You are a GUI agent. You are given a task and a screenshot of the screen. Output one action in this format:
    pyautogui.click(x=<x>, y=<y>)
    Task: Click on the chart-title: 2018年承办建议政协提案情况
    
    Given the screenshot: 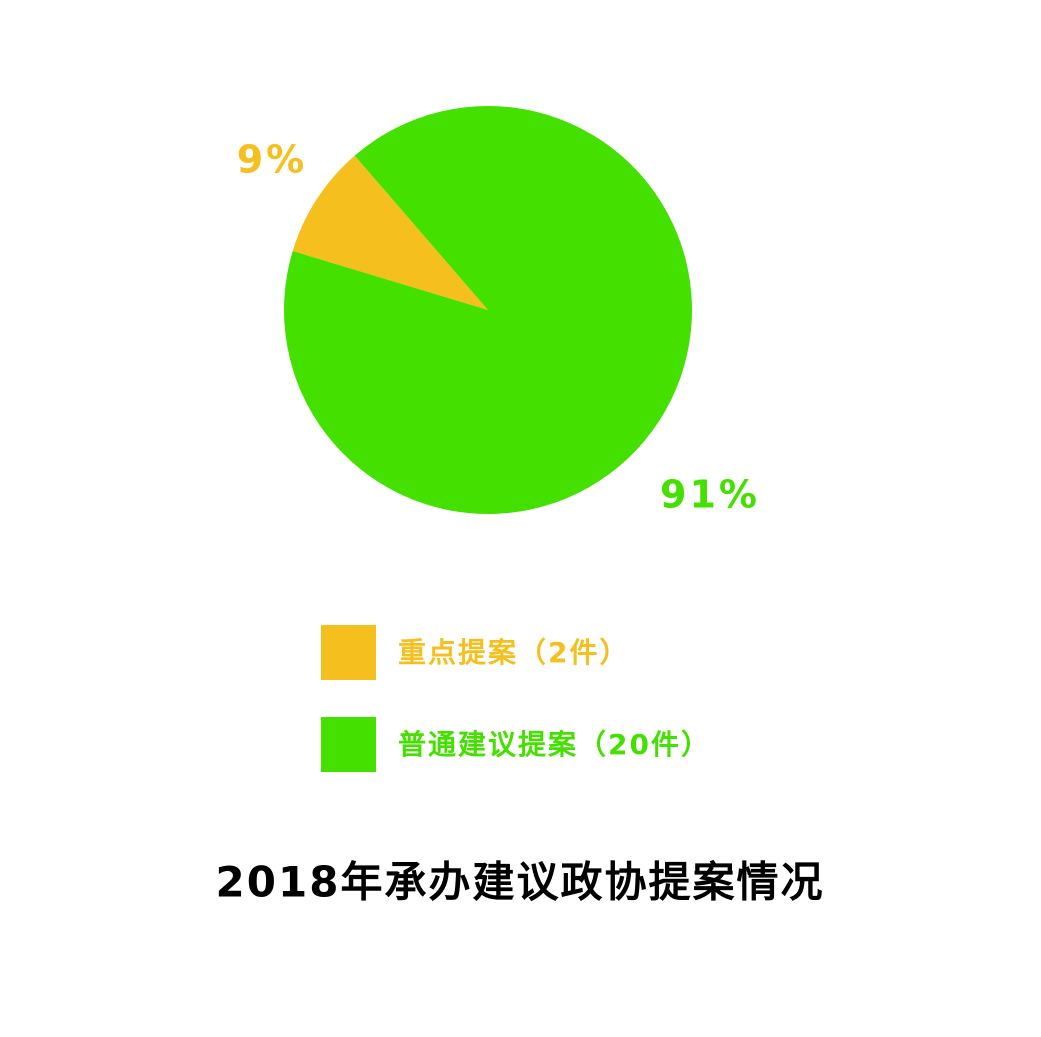 What is the action you would take?
    pyautogui.click(x=520, y=882)
    